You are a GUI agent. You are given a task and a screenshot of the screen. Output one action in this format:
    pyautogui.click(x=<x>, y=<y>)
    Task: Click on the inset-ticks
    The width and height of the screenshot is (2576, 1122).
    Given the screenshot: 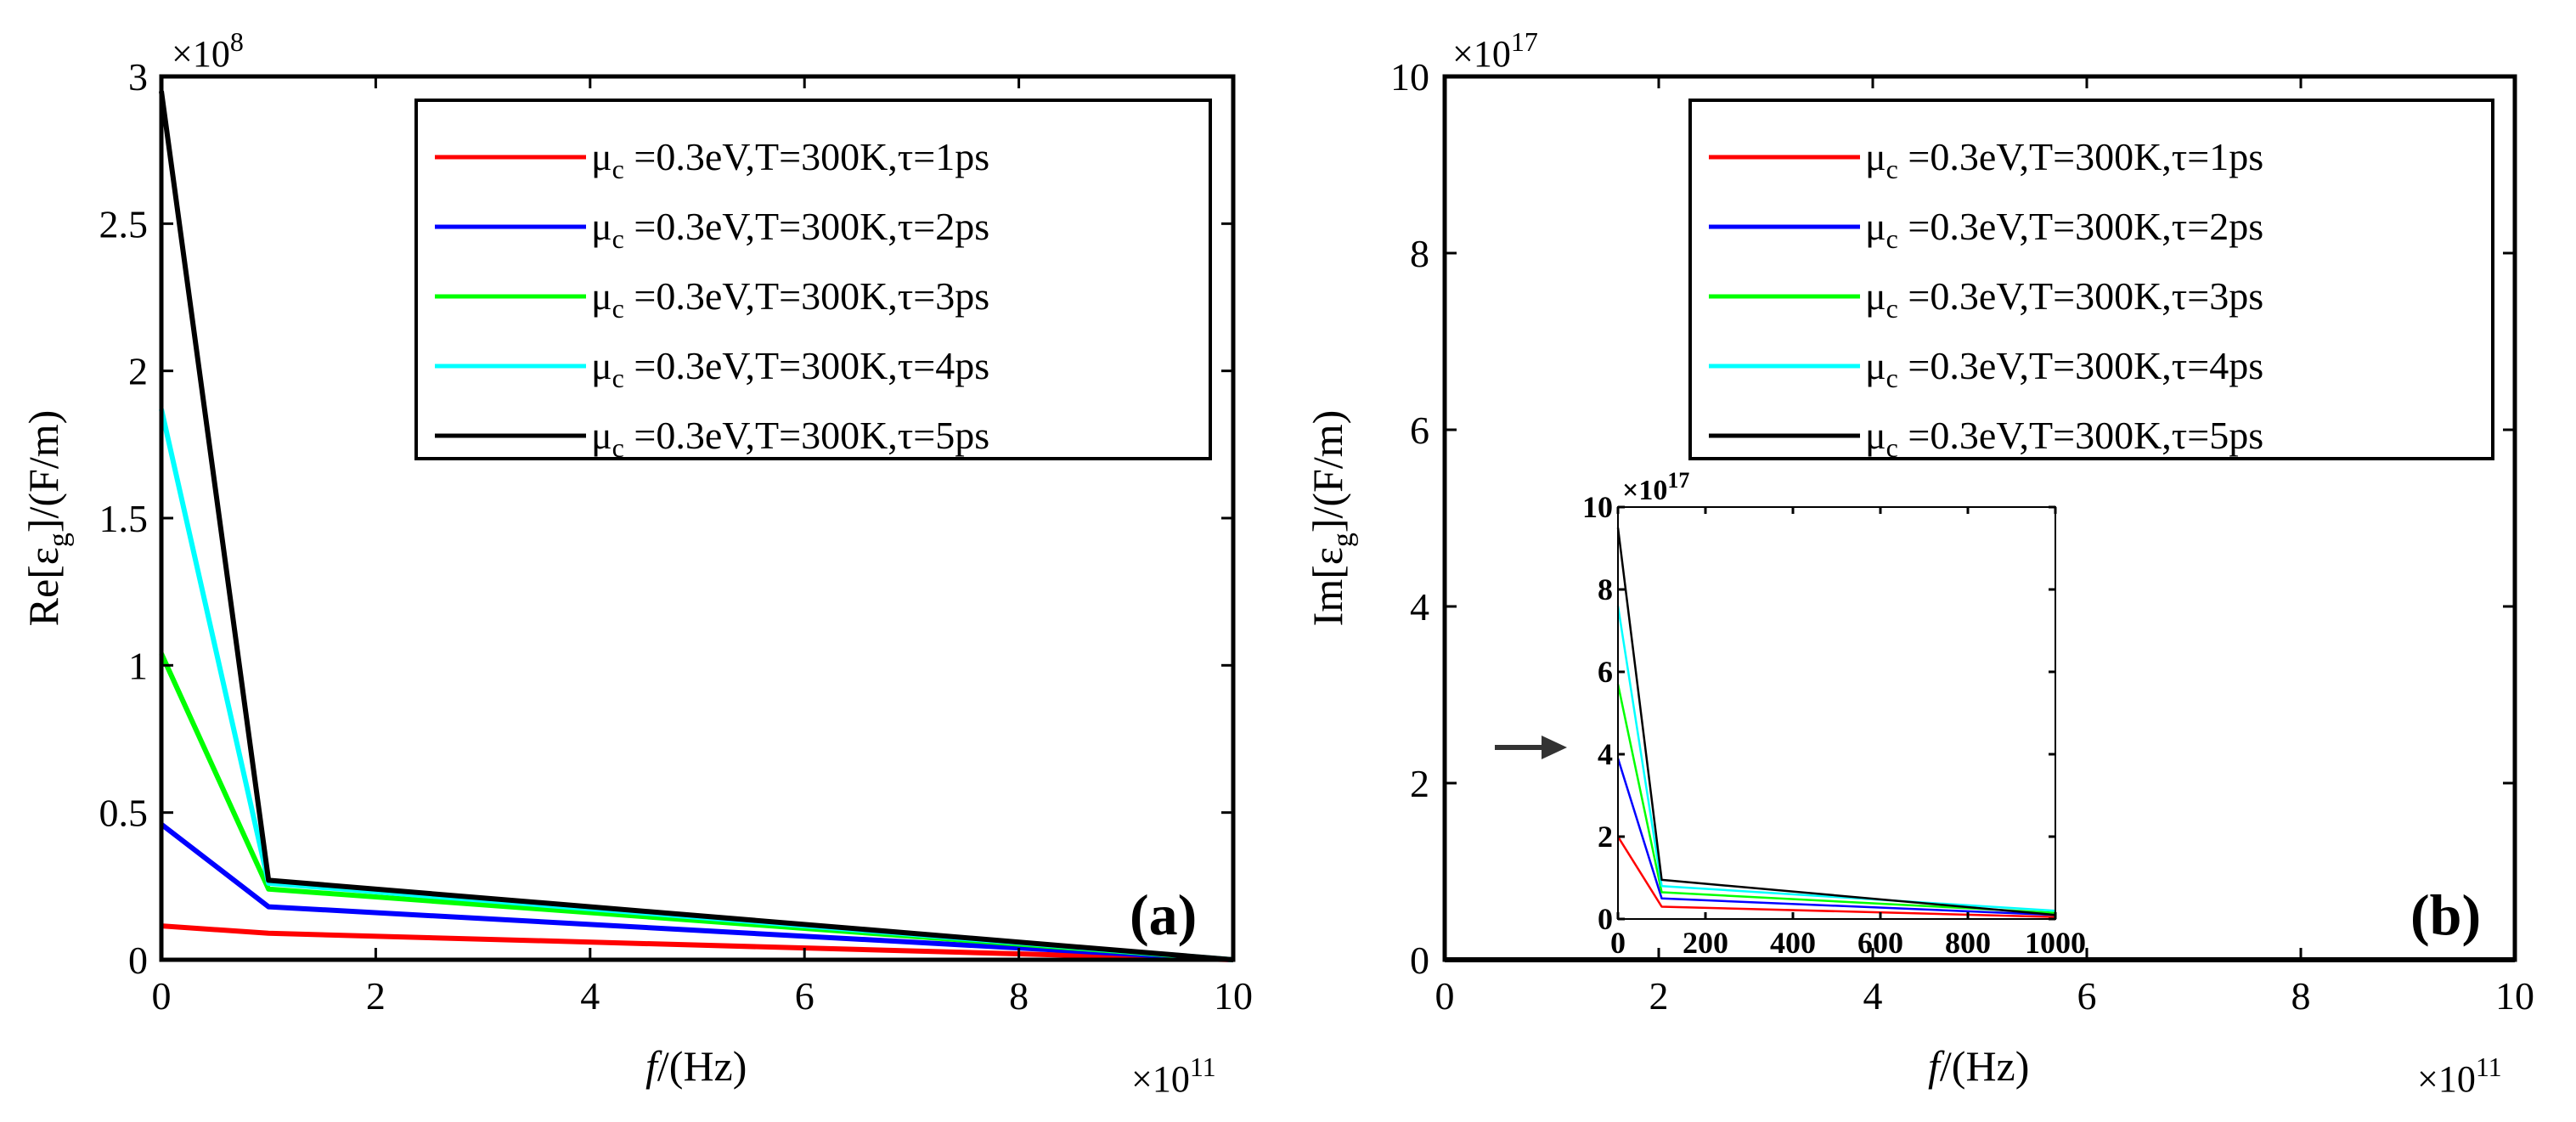 What is the action you would take?
    pyautogui.click(x=1836, y=713)
    